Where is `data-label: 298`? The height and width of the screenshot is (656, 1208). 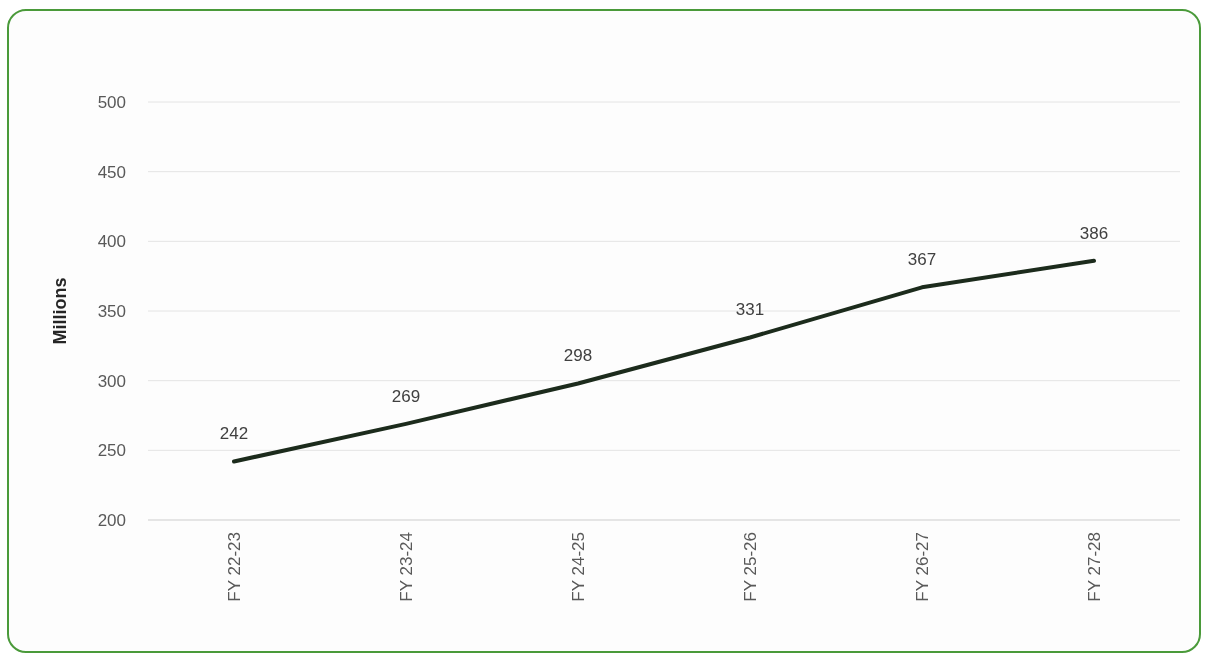 data-label: 298 is located at coordinates (578, 356).